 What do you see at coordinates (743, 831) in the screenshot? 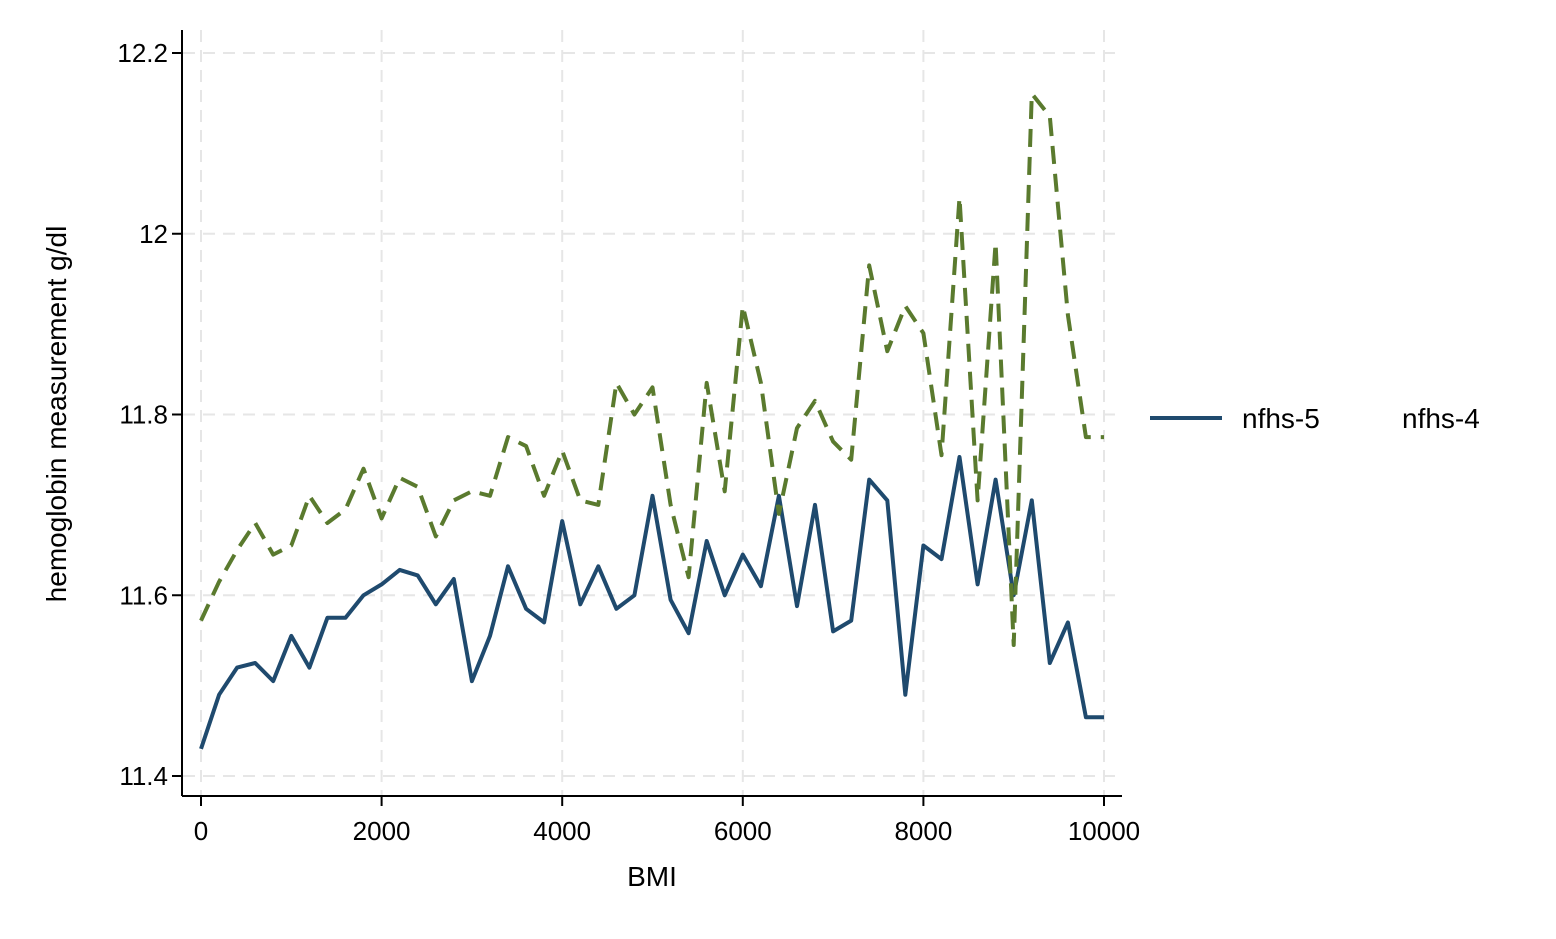
I see `x-tick-label: 6000` at bounding box center [743, 831].